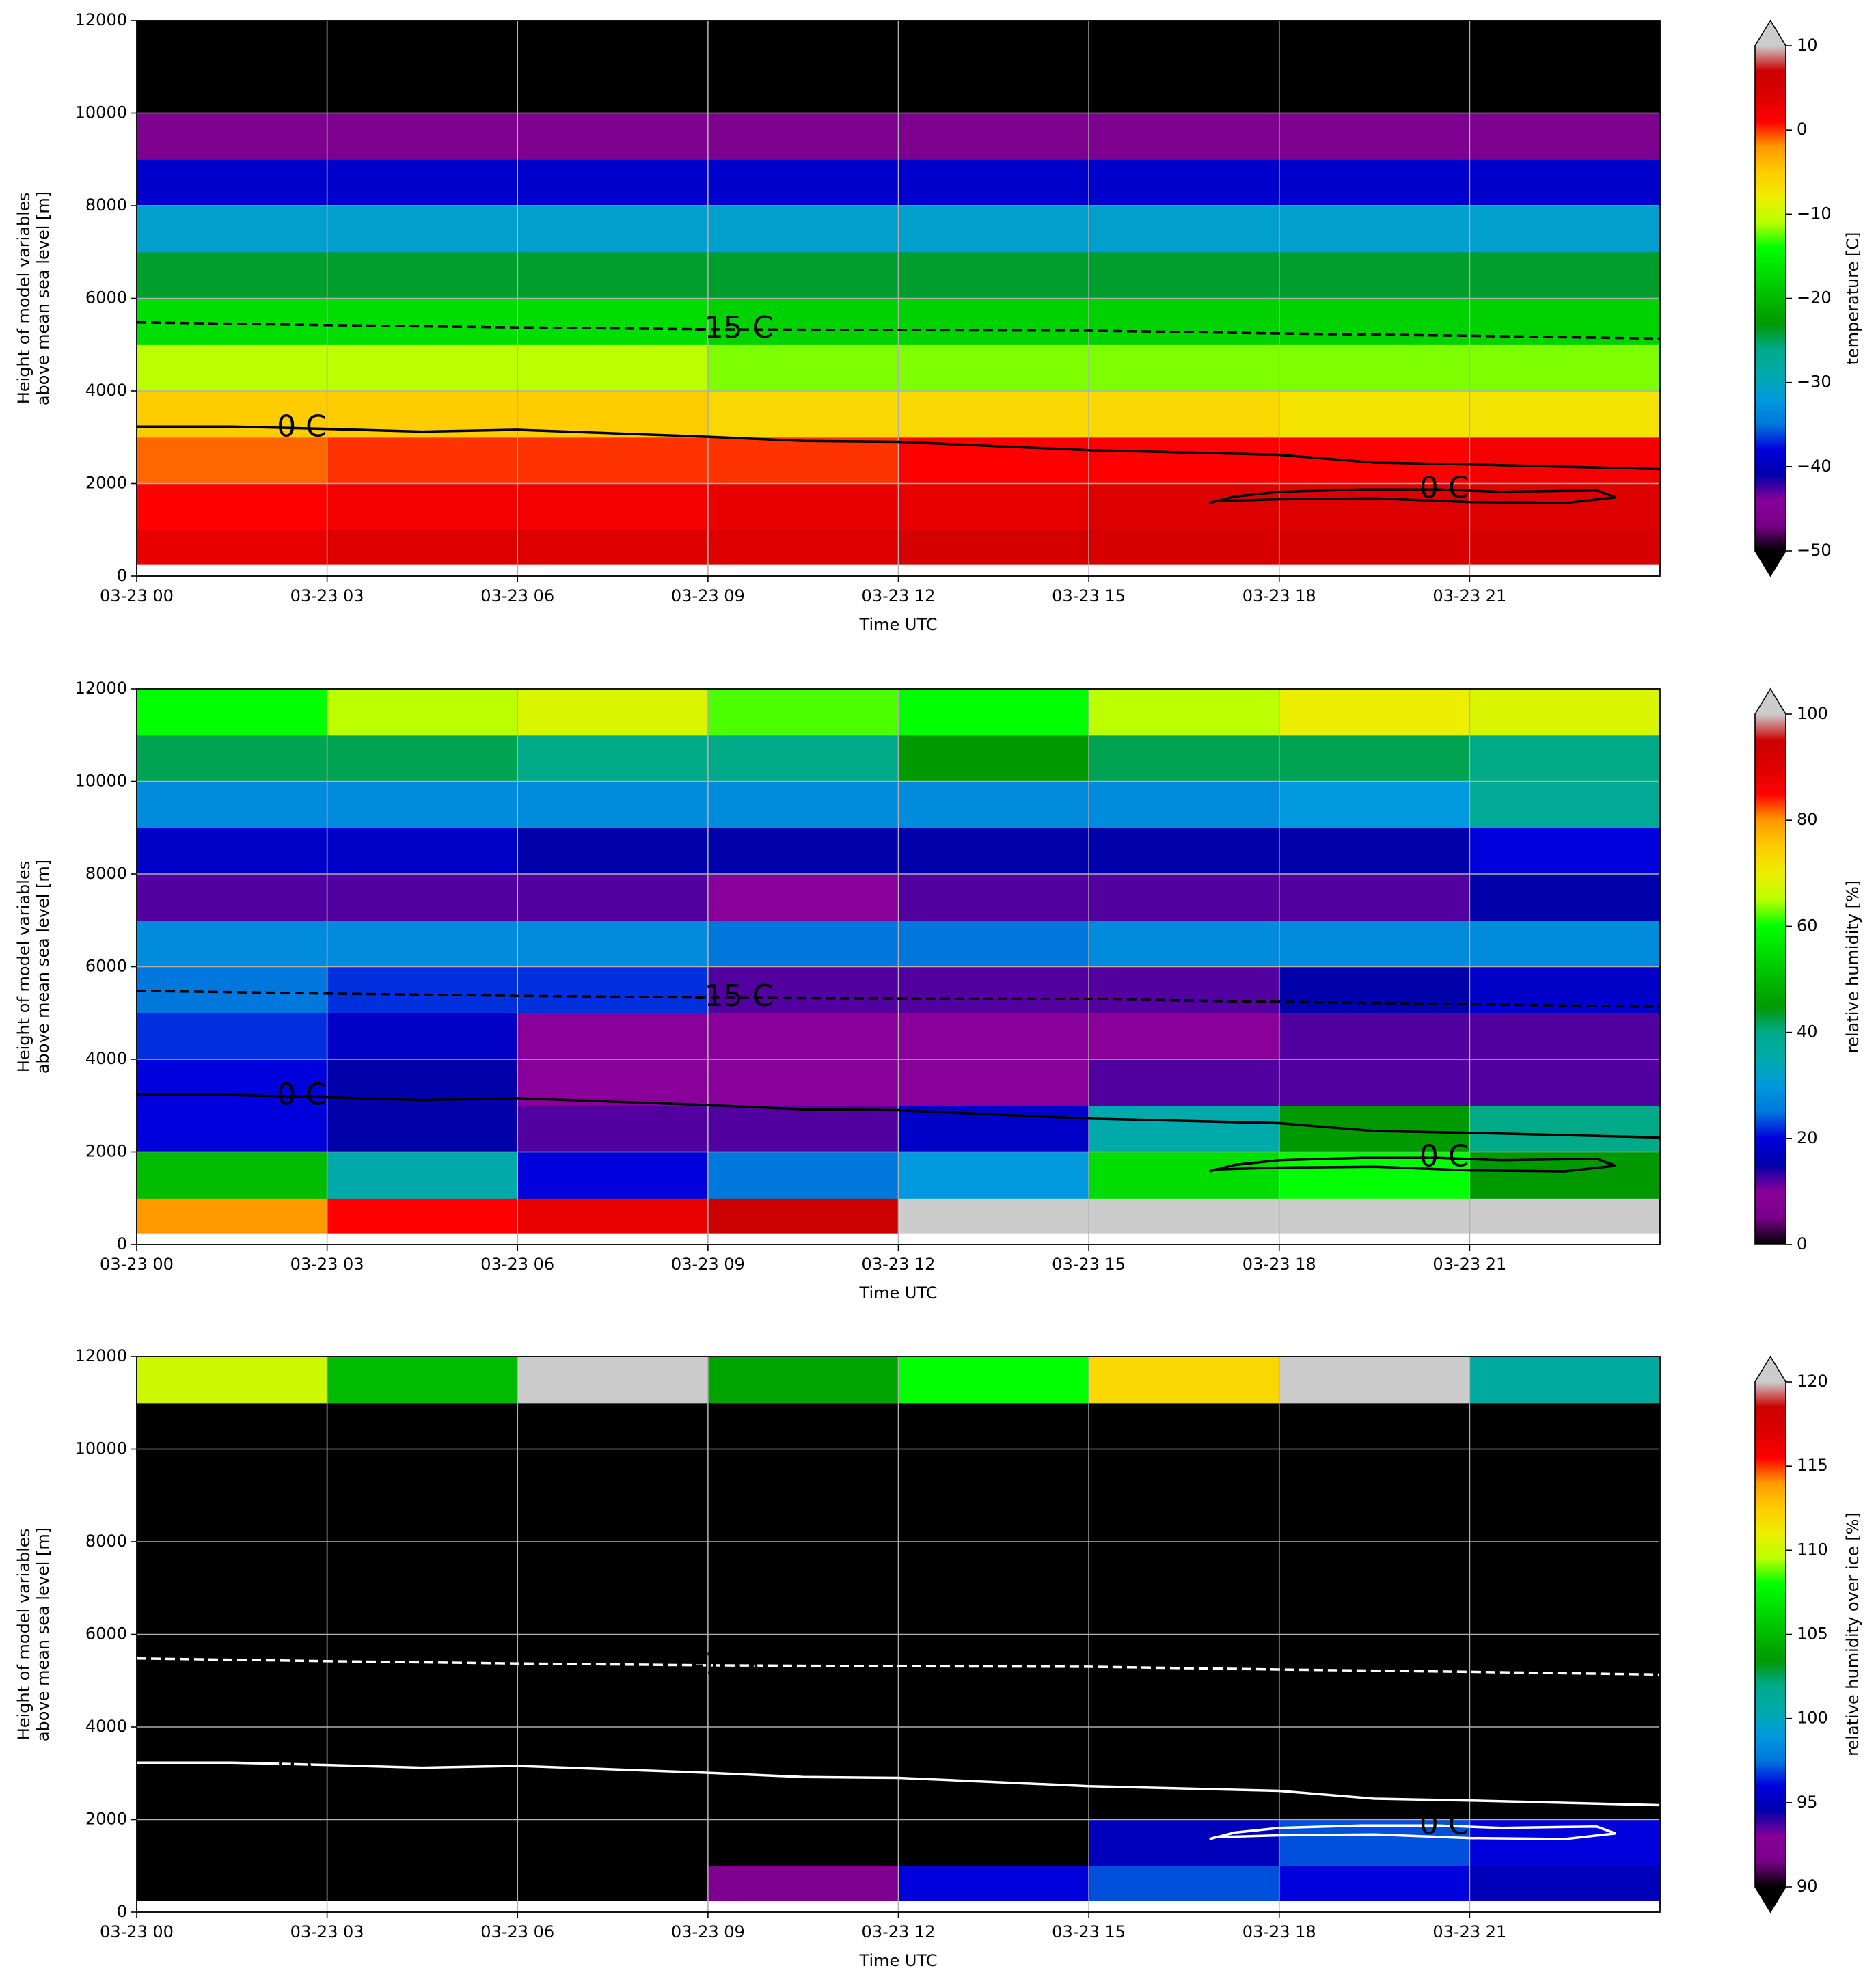 The height and width of the screenshot is (1988, 1876). I want to click on colorbar-tick-label: 115, so click(1812, 1466).